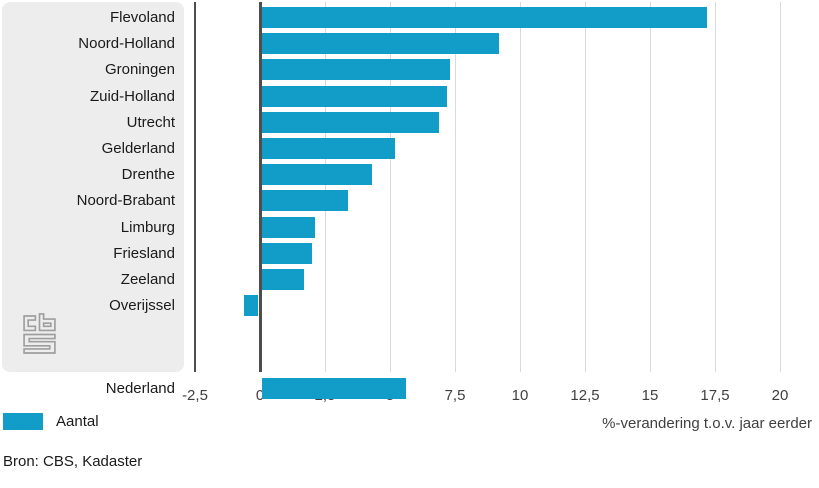 The height and width of the screenshot is (488, 819). Describe the element at coordinates (132, 96) in the screenshot. I see `category-label: Zuid-Holland` at that location.